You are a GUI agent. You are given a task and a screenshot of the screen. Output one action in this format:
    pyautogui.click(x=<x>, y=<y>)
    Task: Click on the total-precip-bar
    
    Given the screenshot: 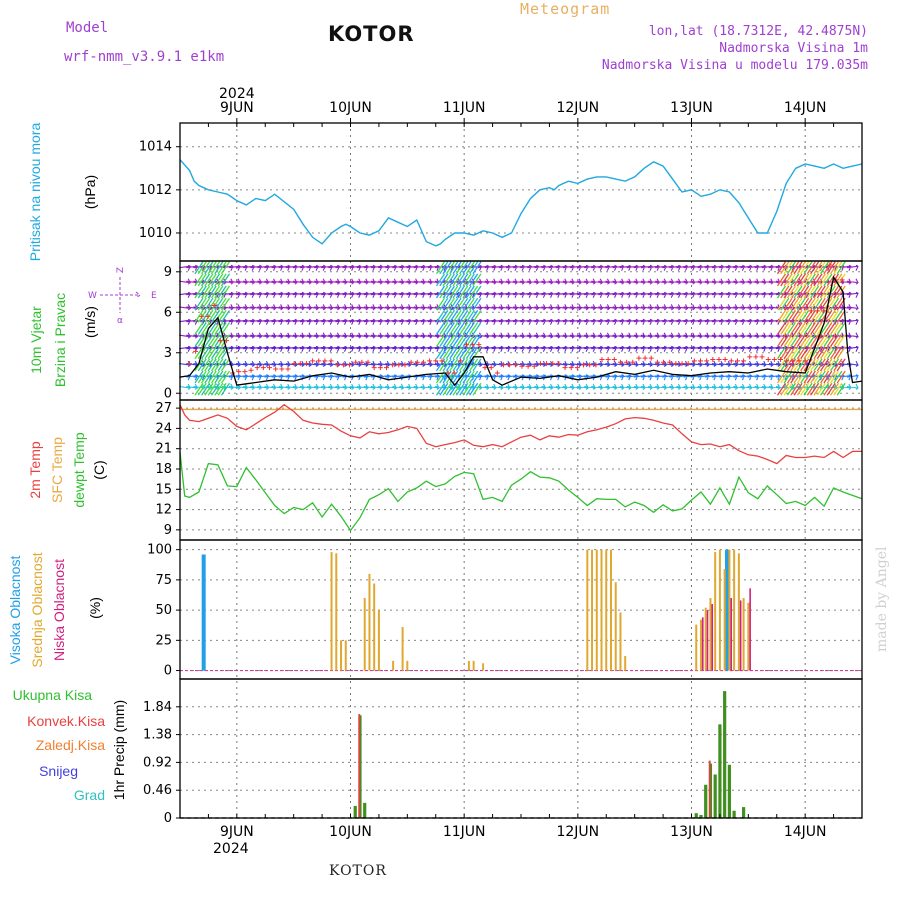 What is the action you would take?
    pyautogui.click(x=706, y=801)
    